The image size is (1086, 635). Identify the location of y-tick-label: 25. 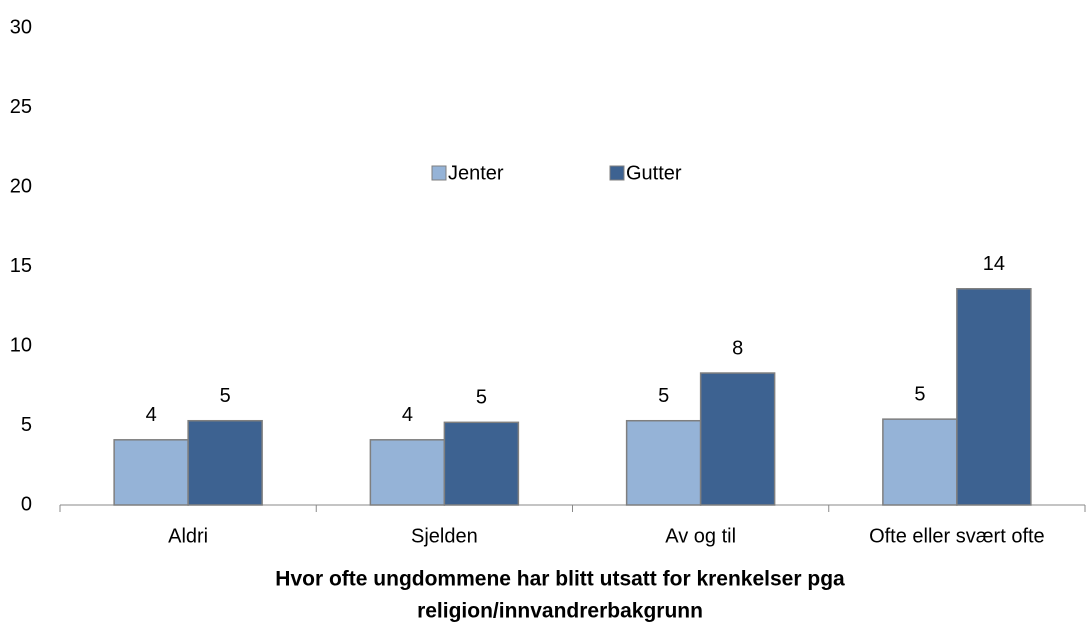
(21, 107).